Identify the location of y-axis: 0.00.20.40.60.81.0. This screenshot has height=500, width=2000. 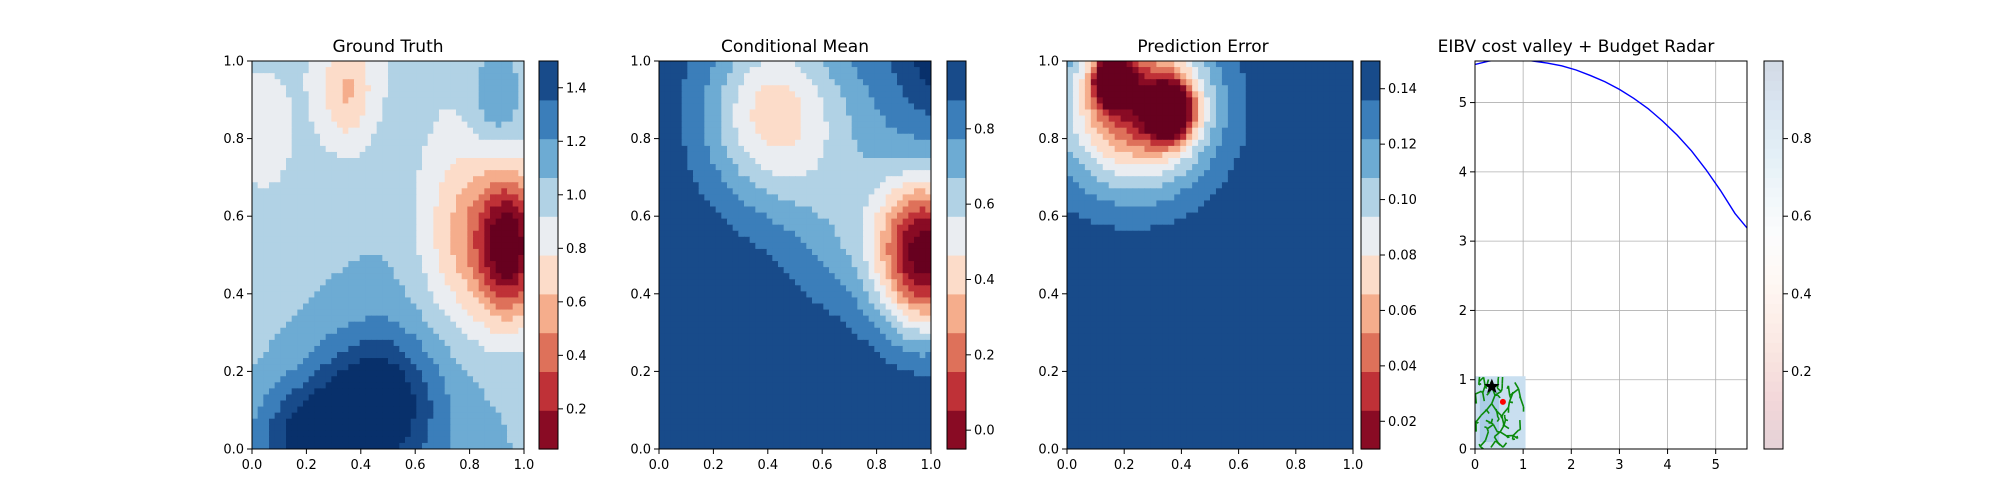
(237, 256).